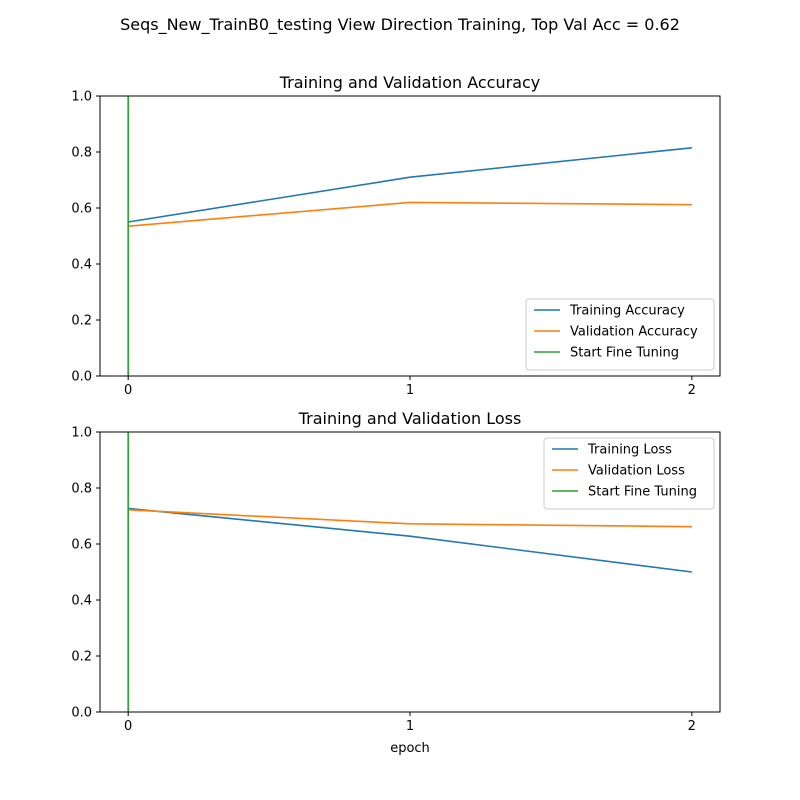 Image resolution: width=800 pixels, height=800 pixels. Describe the element at coordinates (634, 332) in the screenshot. I see `accuracy-legend-label-2: Validation Accuracy` at that location.